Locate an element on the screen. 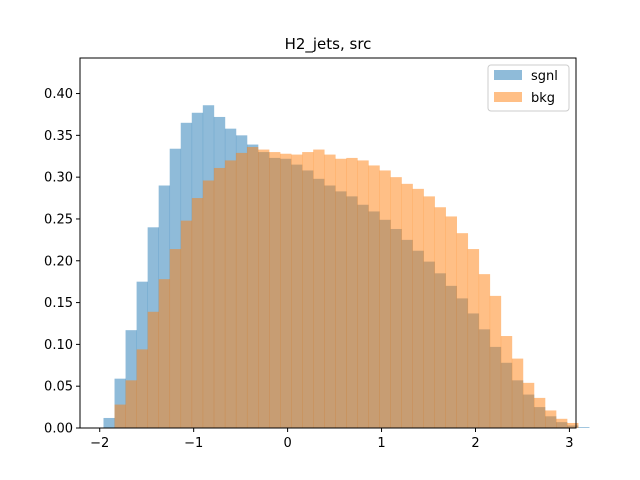 Image resolution: width=640 pixels, height=480 pixels. y-tick-label: 0.25 is located at coordinates (58, 219).